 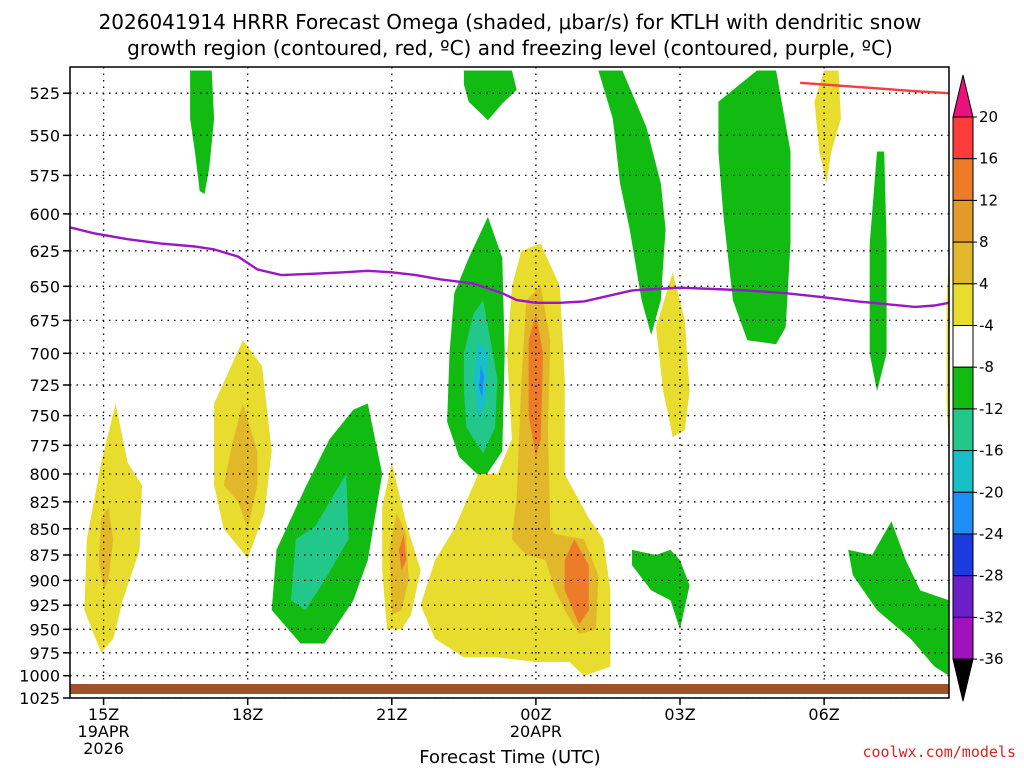 What do you see at coordinates (978, 388) in the screenshot?
I see `colorbar: 20 16 12 8 4 -4 -8 -12 -16 -20 -24 -28 -32 -36` at bounding box center [978, 388].